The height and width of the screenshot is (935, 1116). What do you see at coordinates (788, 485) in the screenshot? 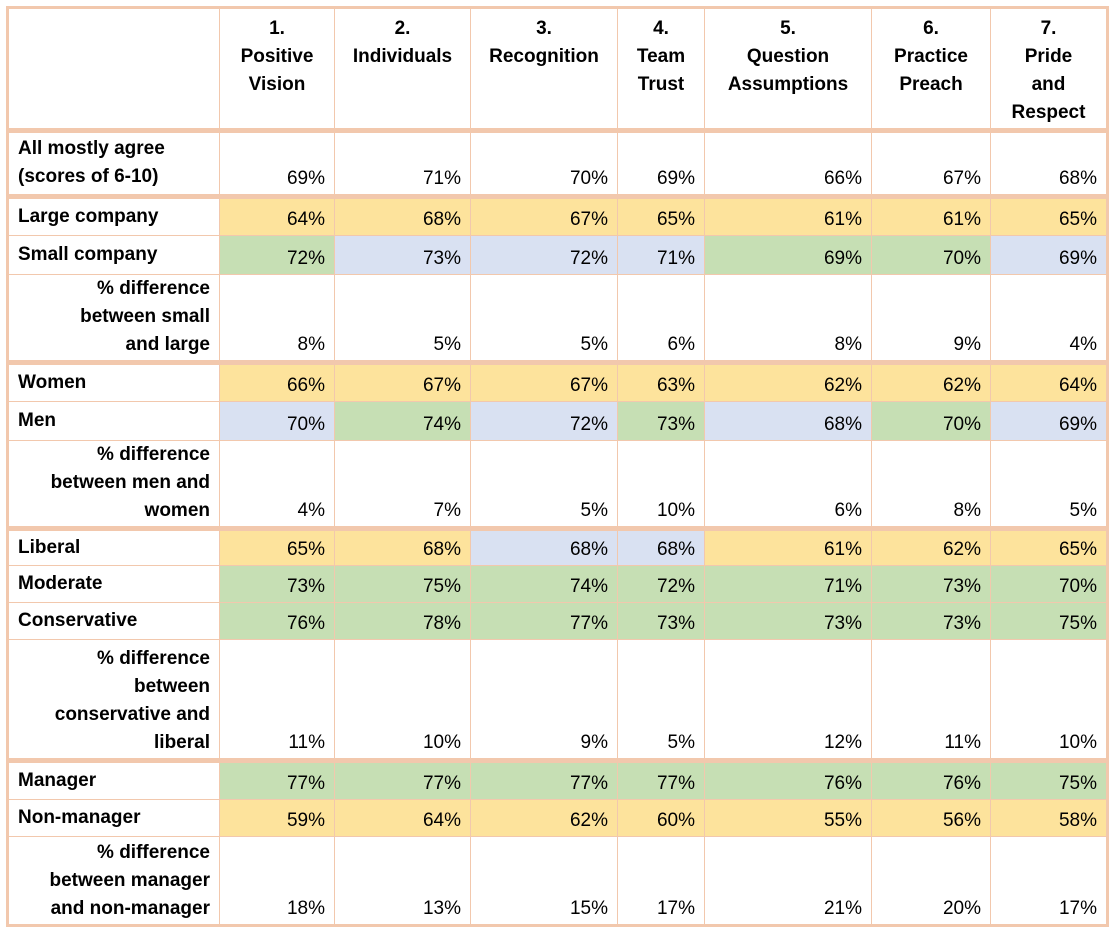
I see `value-cell: 6%` at bounding box center [788, 485].